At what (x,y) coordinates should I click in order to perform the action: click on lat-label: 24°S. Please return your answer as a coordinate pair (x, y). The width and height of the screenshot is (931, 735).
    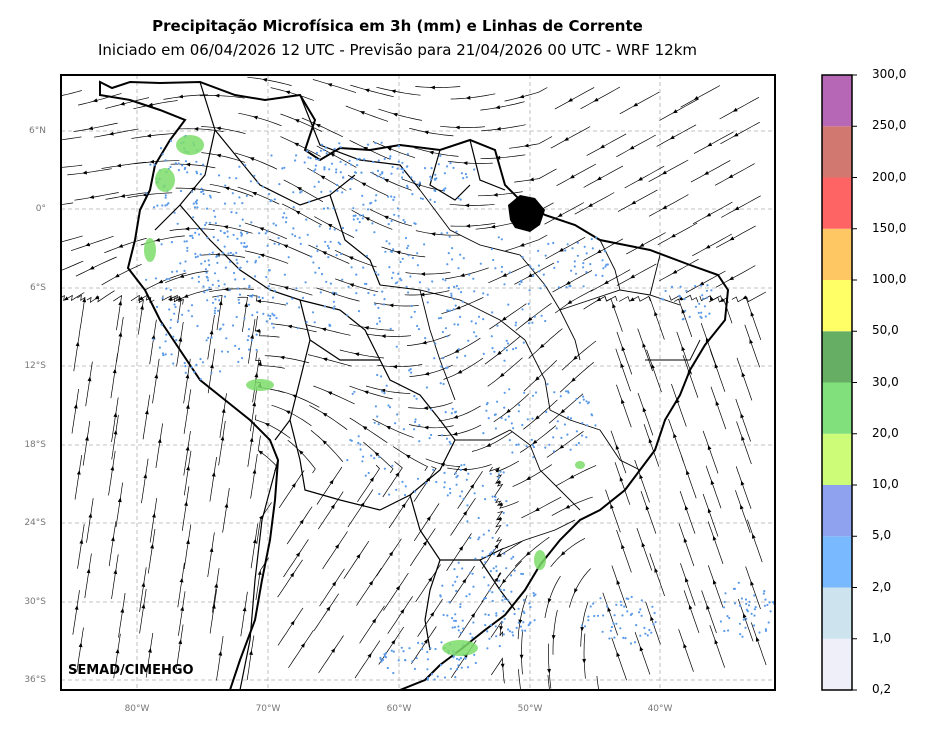
    Looking at the image, I should click on (35, 523).